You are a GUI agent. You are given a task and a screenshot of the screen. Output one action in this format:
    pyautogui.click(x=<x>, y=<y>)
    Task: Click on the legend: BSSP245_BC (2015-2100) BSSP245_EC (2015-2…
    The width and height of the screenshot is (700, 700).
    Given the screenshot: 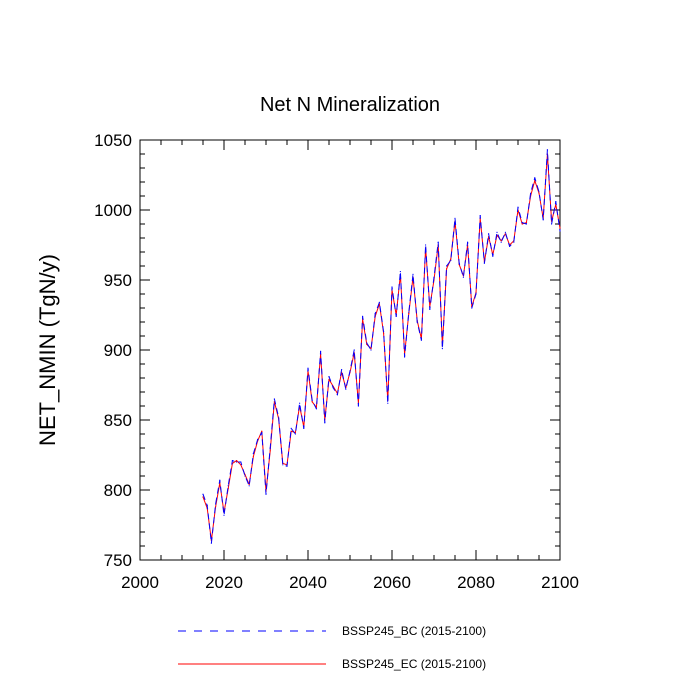 What is the action you would take?
    pyautogui.click(x=332, y=647)
    